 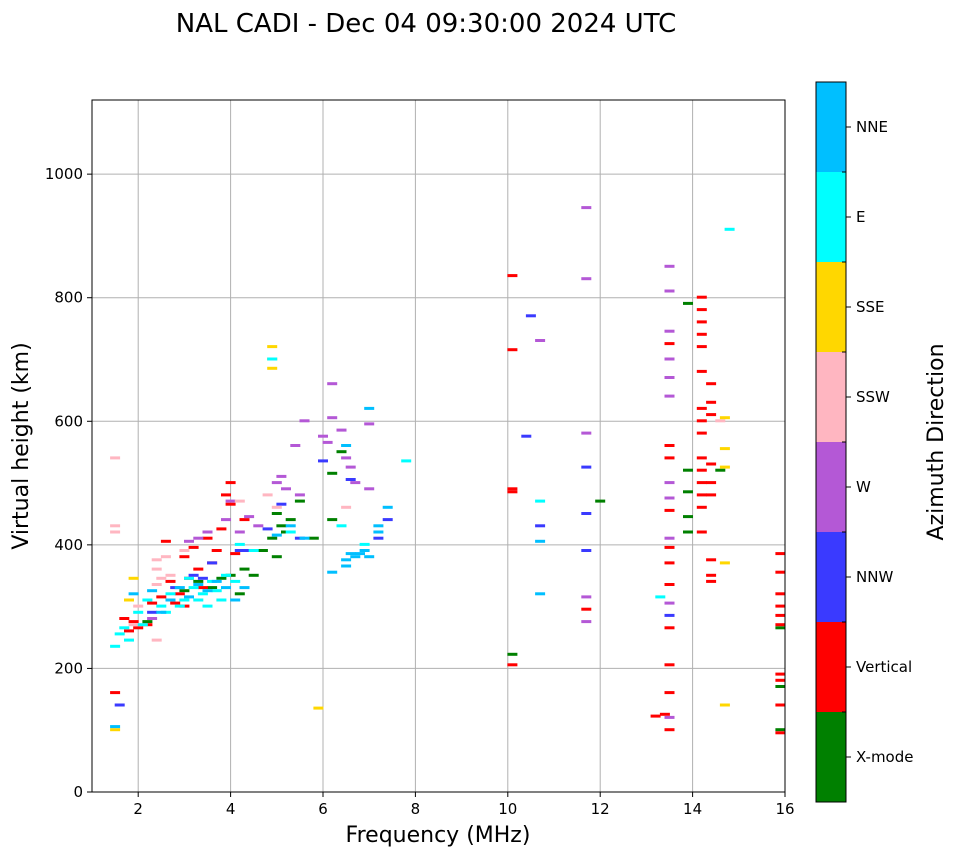 What do you see at coordinates (416, 809) in the screenshot?
I see `x-tick-label: 8` at bounding box center [416, 809].